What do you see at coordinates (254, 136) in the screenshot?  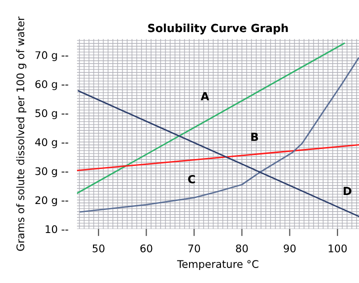 I see `series-label: B` at bounding box center [254, 136].